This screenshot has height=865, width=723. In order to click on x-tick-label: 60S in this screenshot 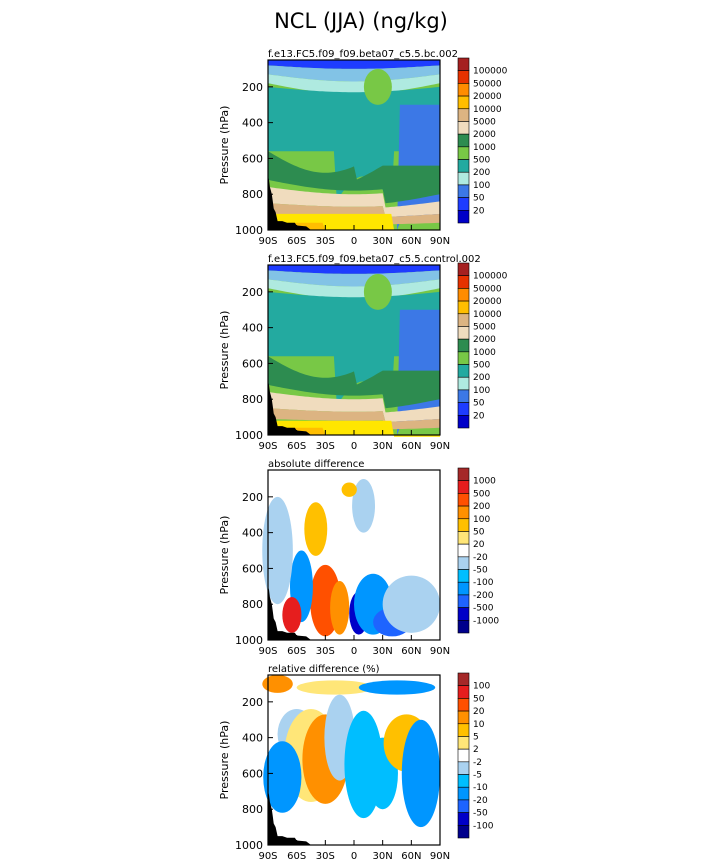, I will do `click(296, 446)`.